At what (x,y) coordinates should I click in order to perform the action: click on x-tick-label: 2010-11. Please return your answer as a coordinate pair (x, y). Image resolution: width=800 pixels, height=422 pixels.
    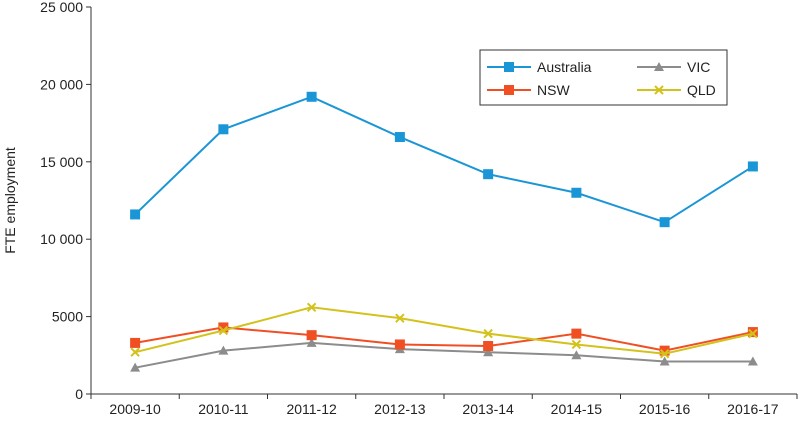
    Looking at the image, I should click on (223, 409).